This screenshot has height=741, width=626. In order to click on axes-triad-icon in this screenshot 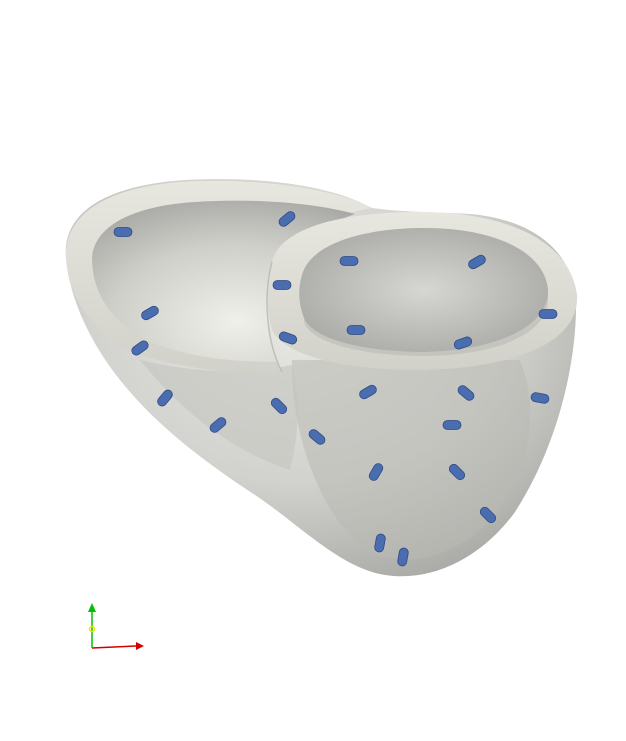, I will do `click(116, 626)`.